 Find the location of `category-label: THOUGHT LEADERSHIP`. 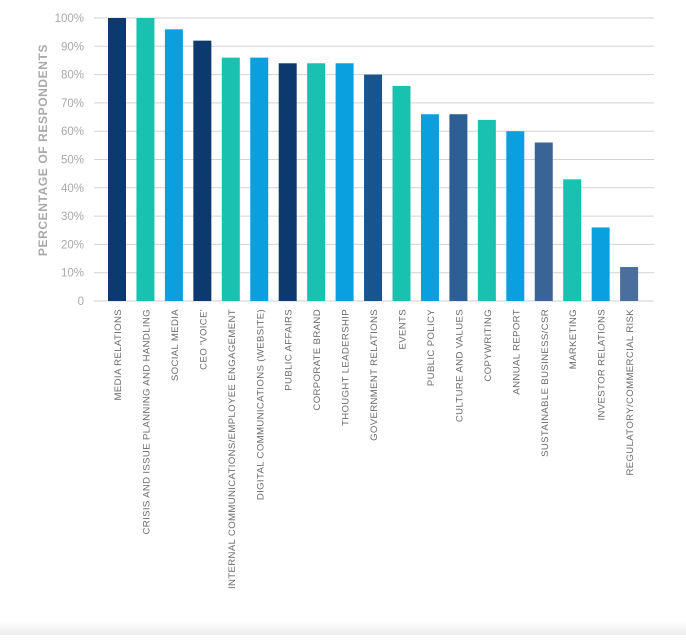

category-label: THOUGHT LEADERSHIP is located at coordinates (346, 367).